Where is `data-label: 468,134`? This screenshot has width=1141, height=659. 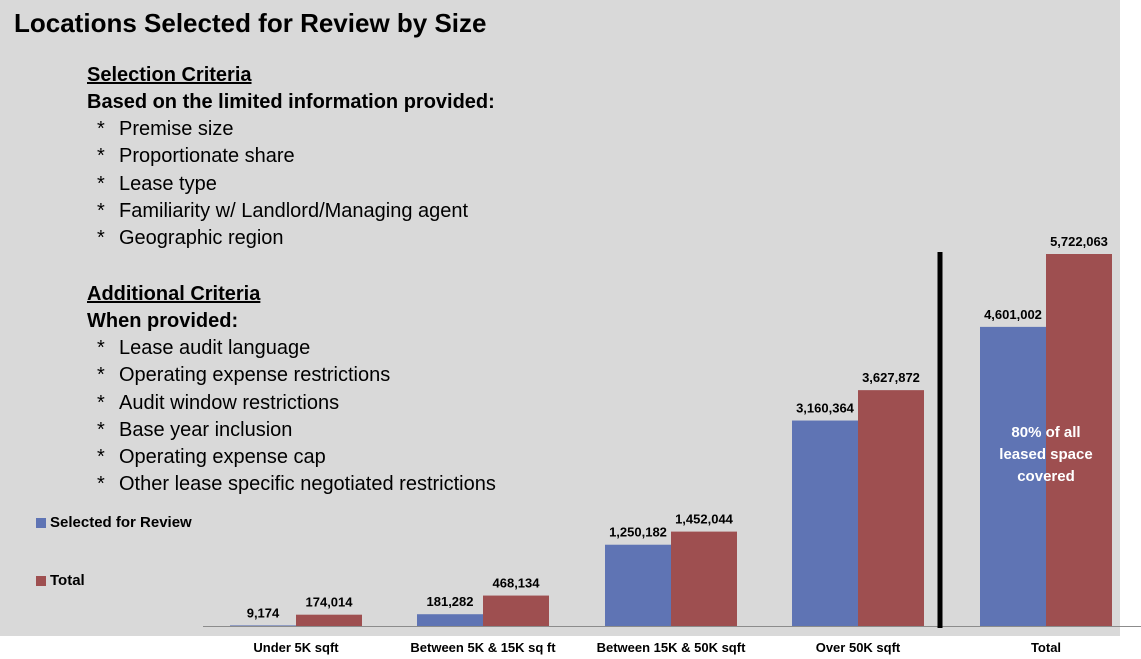 data-label: 468,134 is located at coordinates (517, 583).